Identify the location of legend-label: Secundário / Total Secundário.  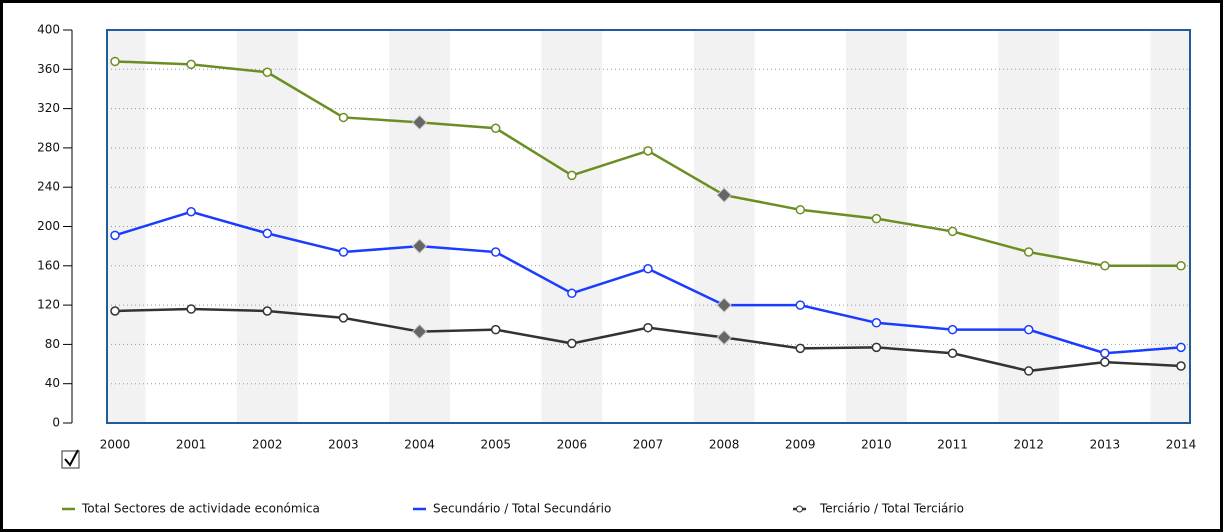
(522, 509).